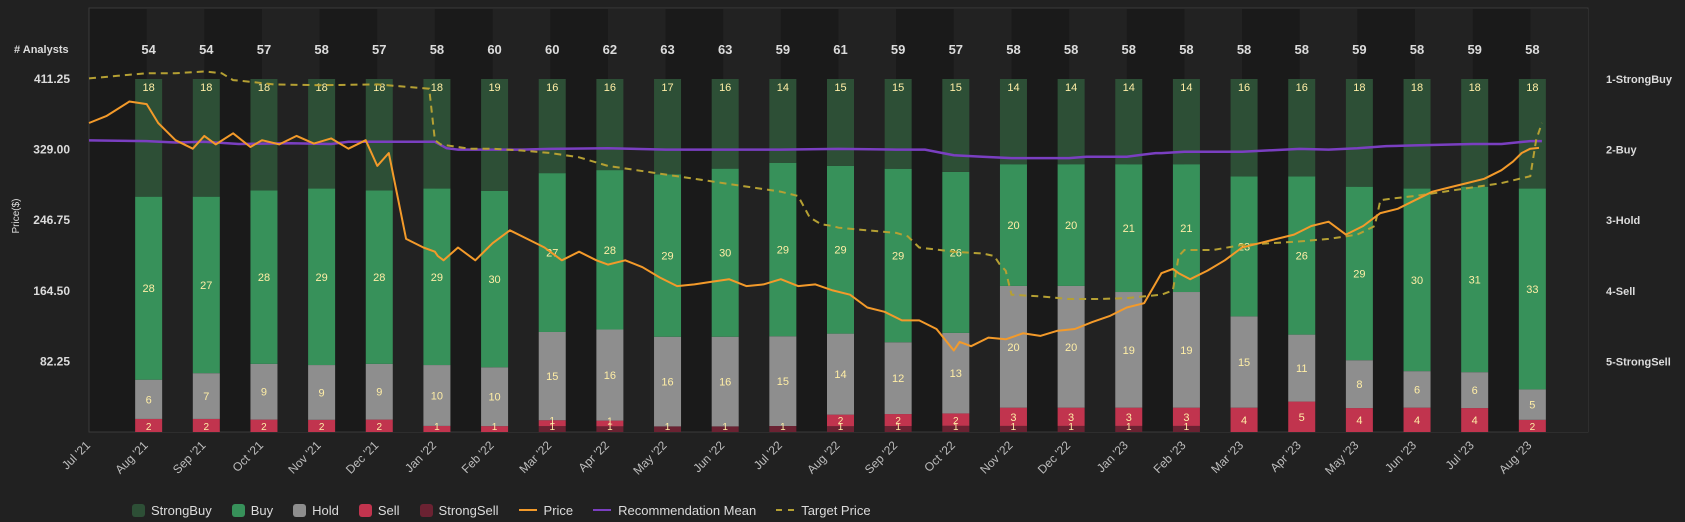 Image resolution: width=1685 pixels, height=522 pixels. What do you see at coordinates (836, 510) in the screenshot?
I see `legend-label: Target Price` at bounding box center [836, 510].